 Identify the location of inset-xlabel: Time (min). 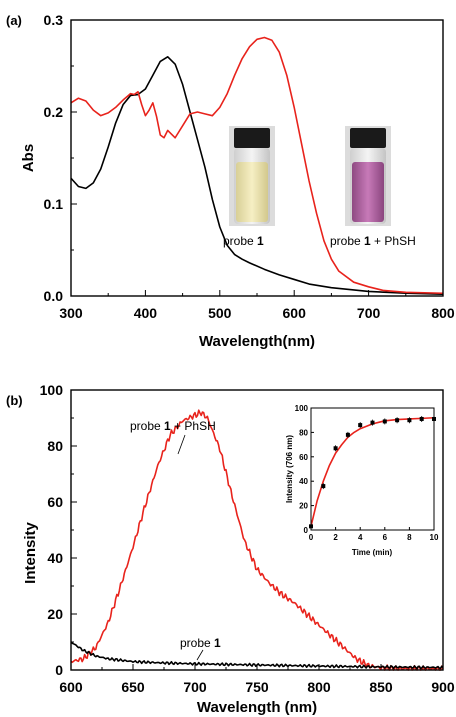
(372, 552).